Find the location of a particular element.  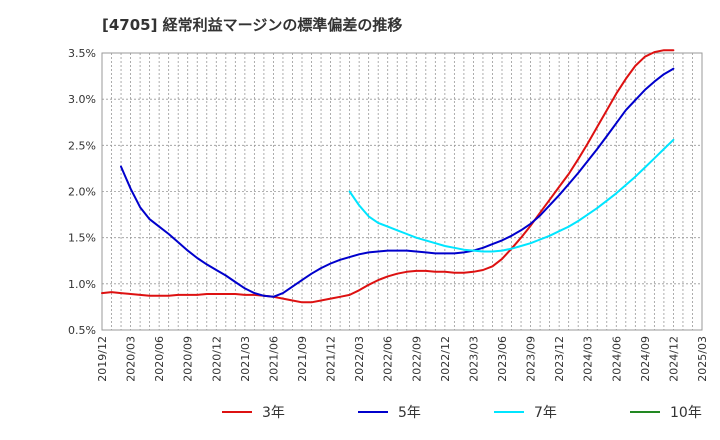

legend-item: 5年 is located at coordinates (389, 413).